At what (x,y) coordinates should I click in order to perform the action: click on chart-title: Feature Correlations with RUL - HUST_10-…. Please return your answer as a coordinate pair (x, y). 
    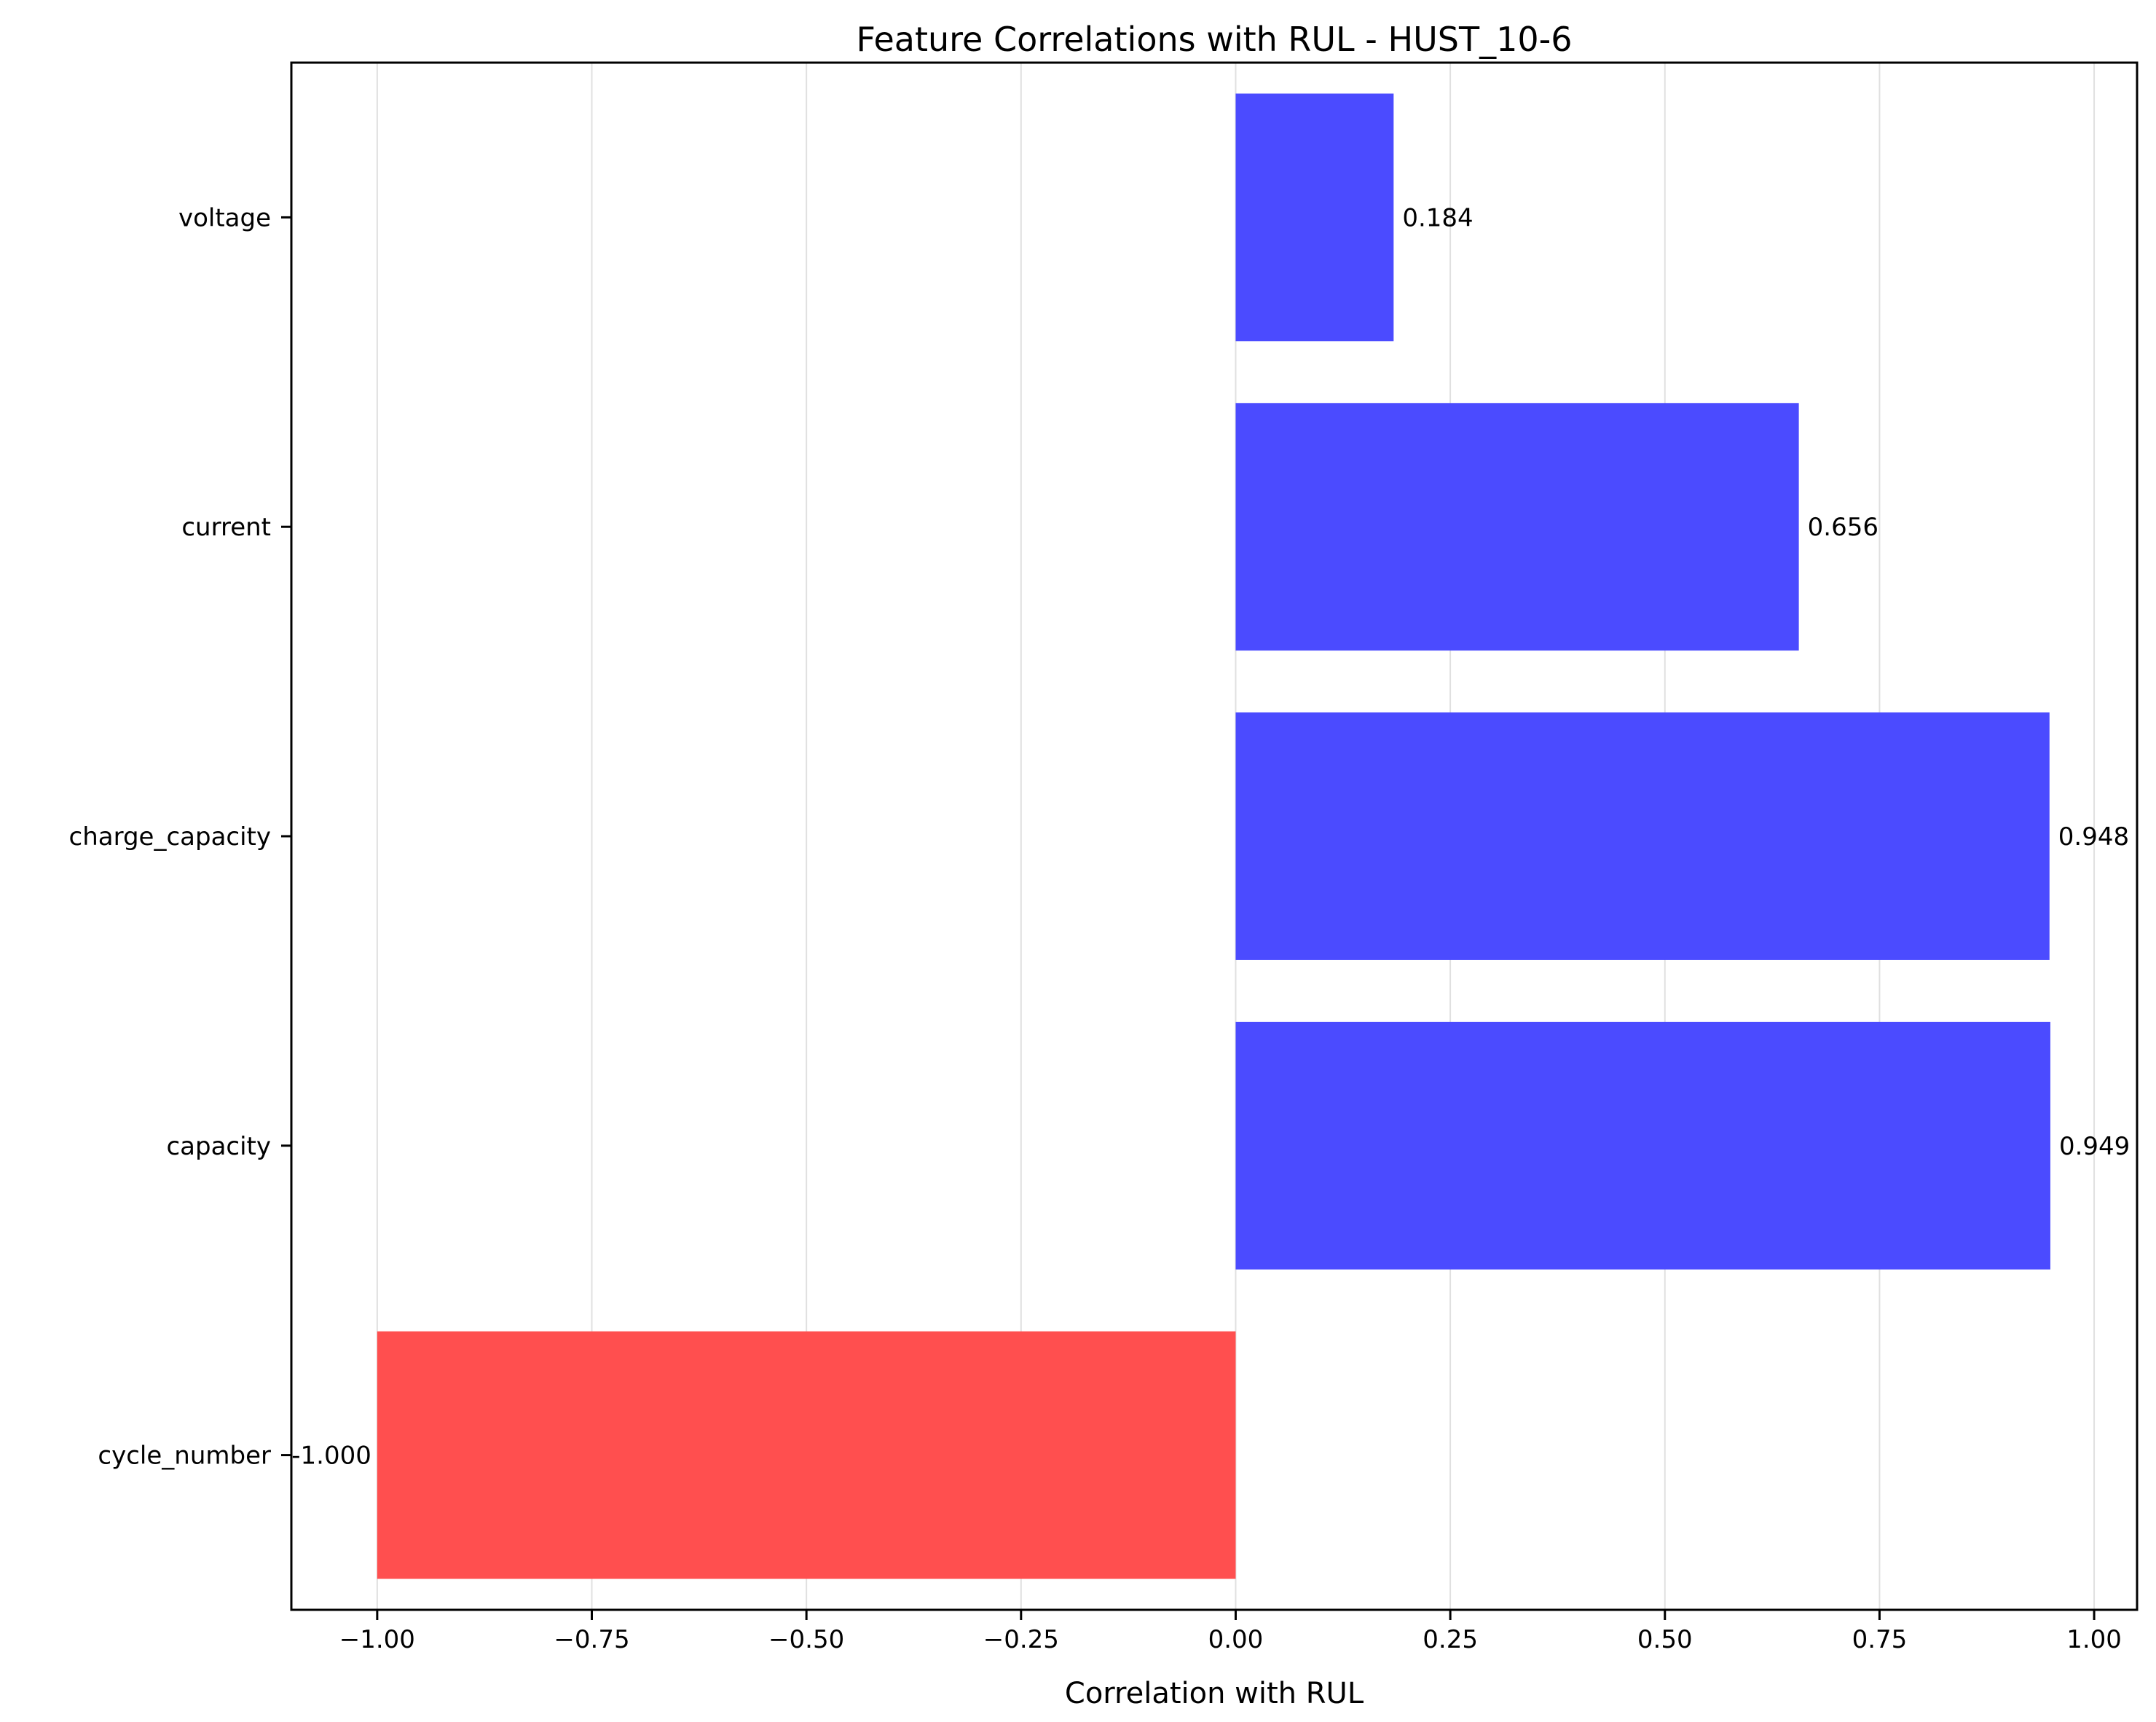
    Looking at the image, I should click on (1215, 40).